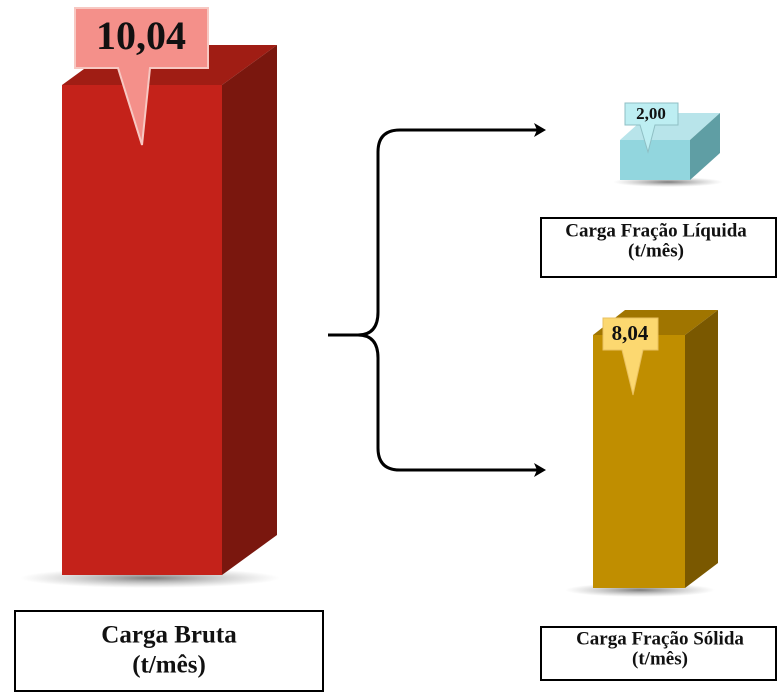 The width and height of the screenshot is (777, 696). I want to click on value-label: 10,04, so click(141, 35).